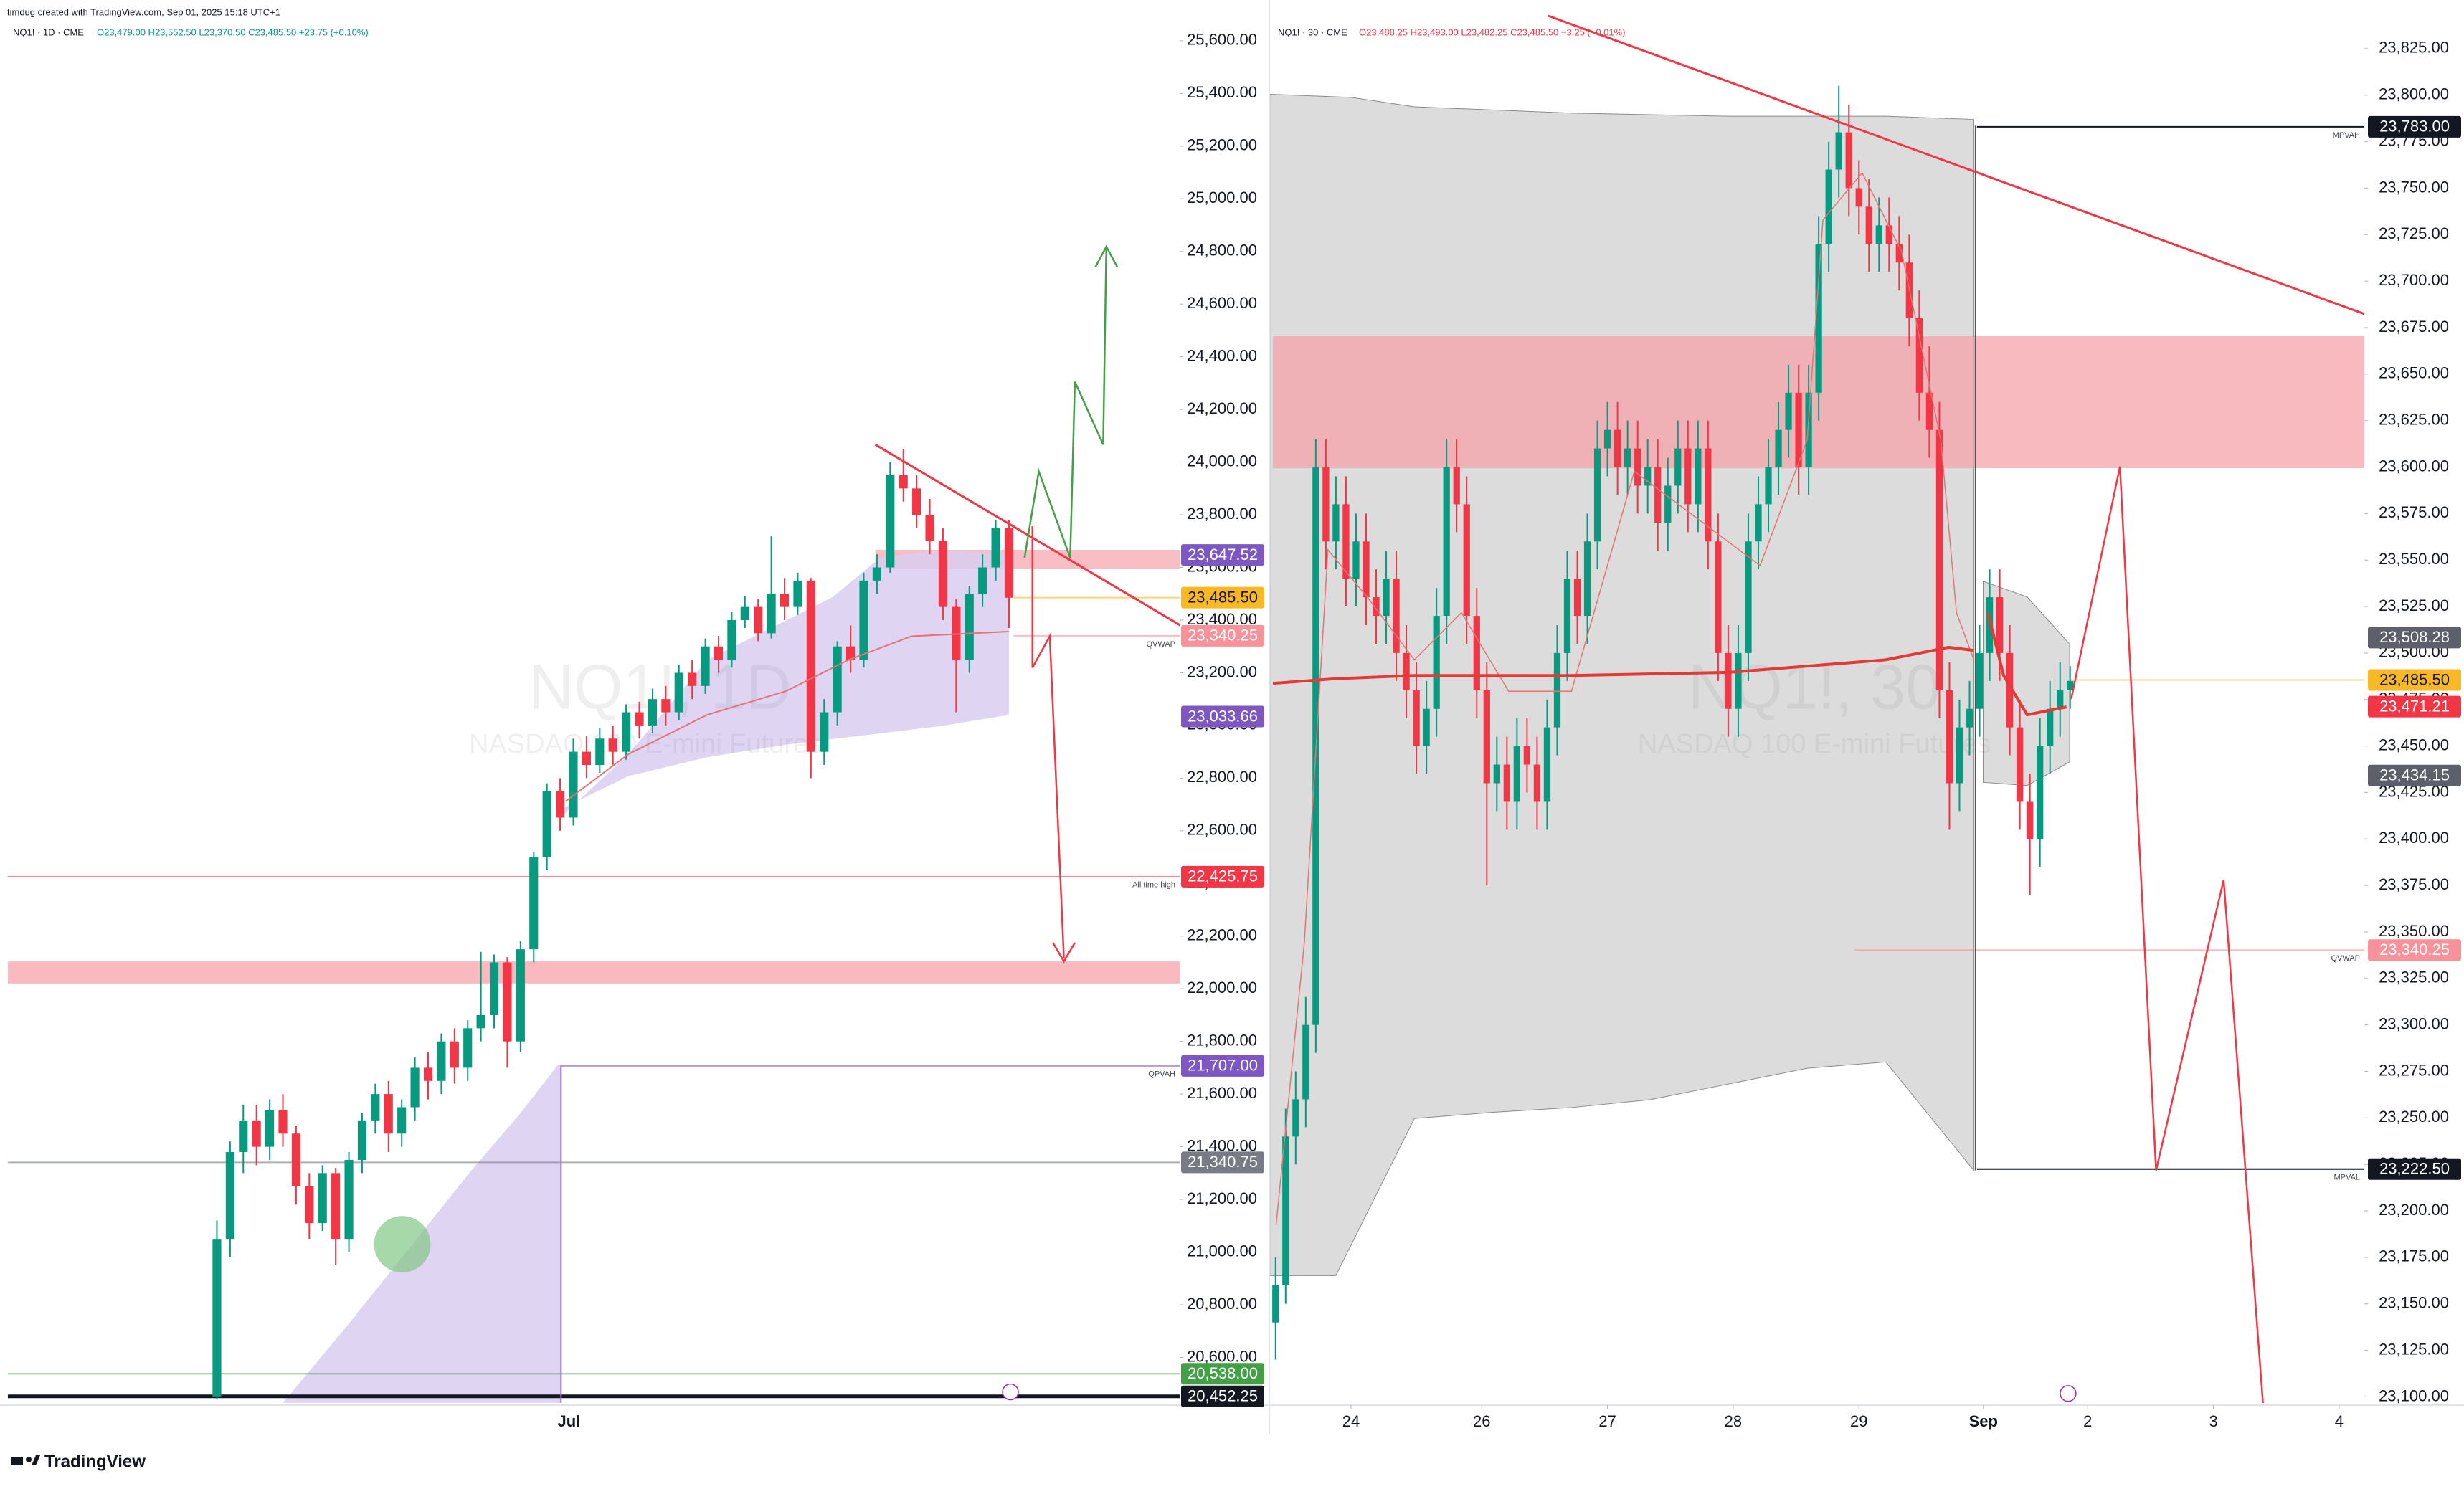 The height and width of the screenshot is (1489, 2464). What do you see at coordinates (2414, 466) in the screenshot?
I see `y-tick-label: 23,600.00` at bounding box center [2414, 466].